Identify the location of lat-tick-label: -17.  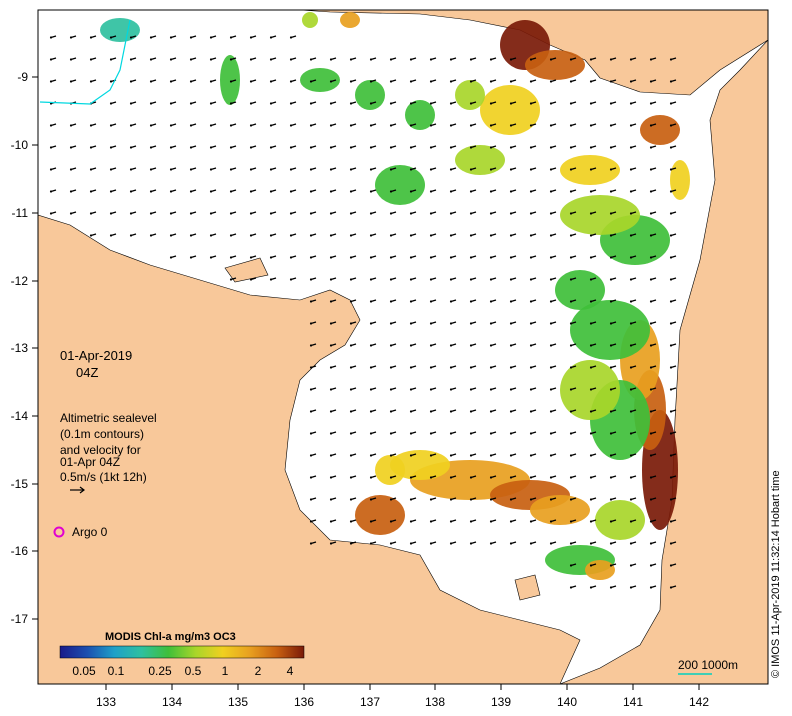
(20, 619).